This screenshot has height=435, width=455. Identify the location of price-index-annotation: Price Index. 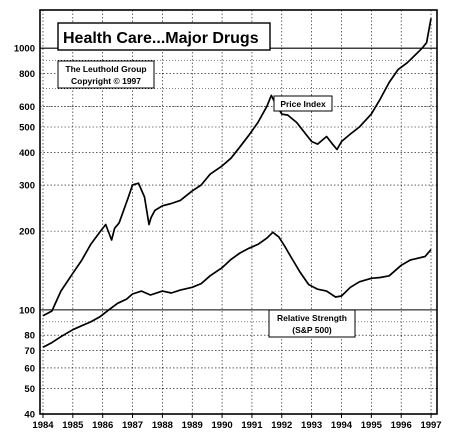
(303, 103).